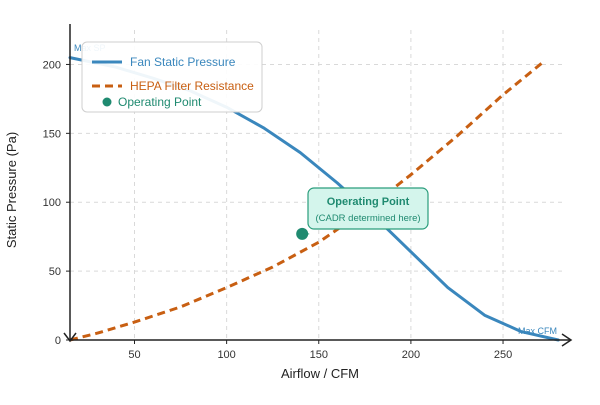  Describe the element at coordinates (226, 355) in the screenshot. I see `x-tick-label: 100` at that location.